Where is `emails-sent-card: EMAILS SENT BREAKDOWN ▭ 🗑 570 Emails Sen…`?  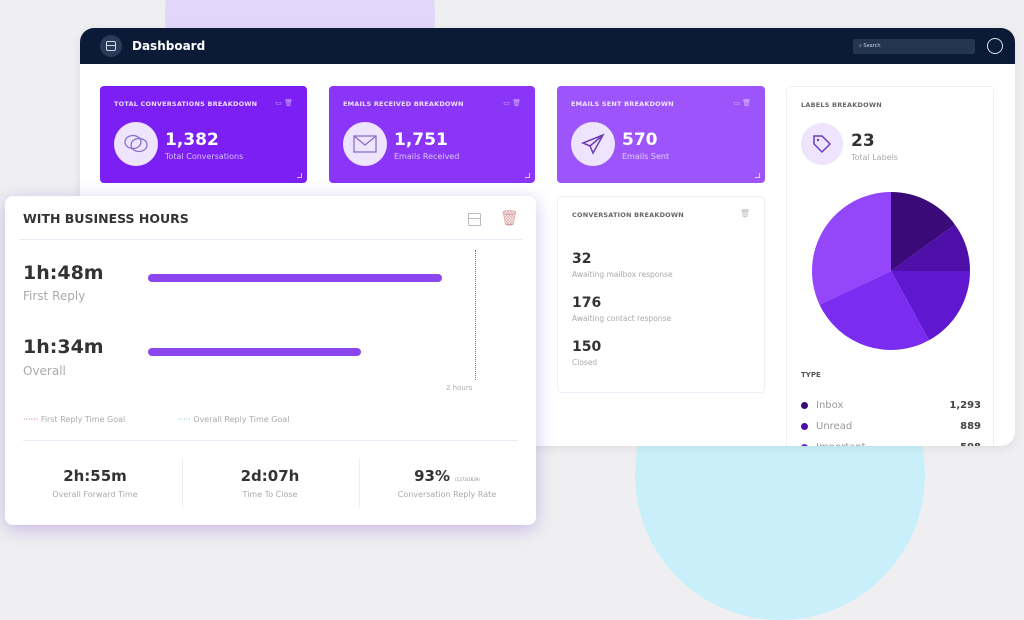
emails-sent-card: EMAILS SENT BREAKDOWN ▭ 🗑 570 Emails Sen… is located at coordinates (661, 134).